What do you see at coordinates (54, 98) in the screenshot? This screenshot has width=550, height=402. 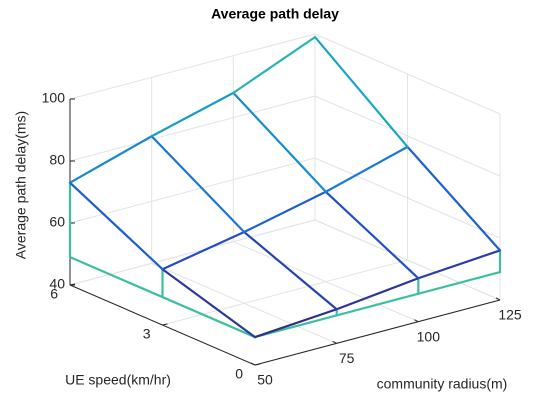 I see `z-tick-label: 100` at bounding box center [54, 98].